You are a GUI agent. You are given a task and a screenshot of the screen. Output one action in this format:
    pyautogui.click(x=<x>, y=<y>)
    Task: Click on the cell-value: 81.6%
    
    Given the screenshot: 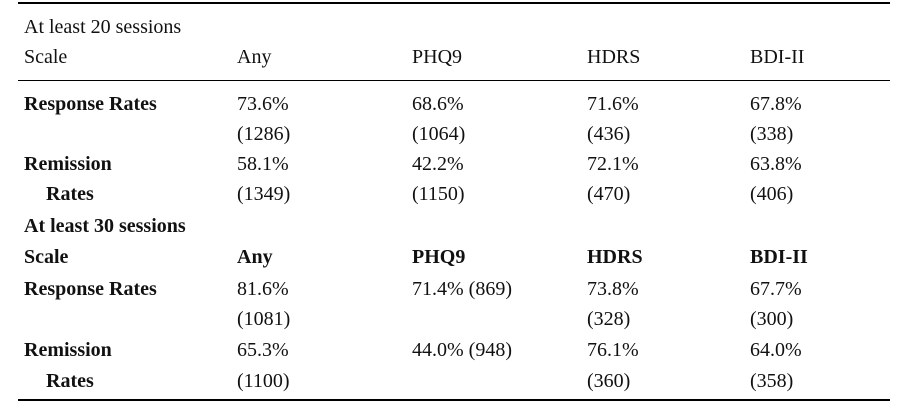 What is the action you would take?
    pyautogui.click(x=263, y=288)
    